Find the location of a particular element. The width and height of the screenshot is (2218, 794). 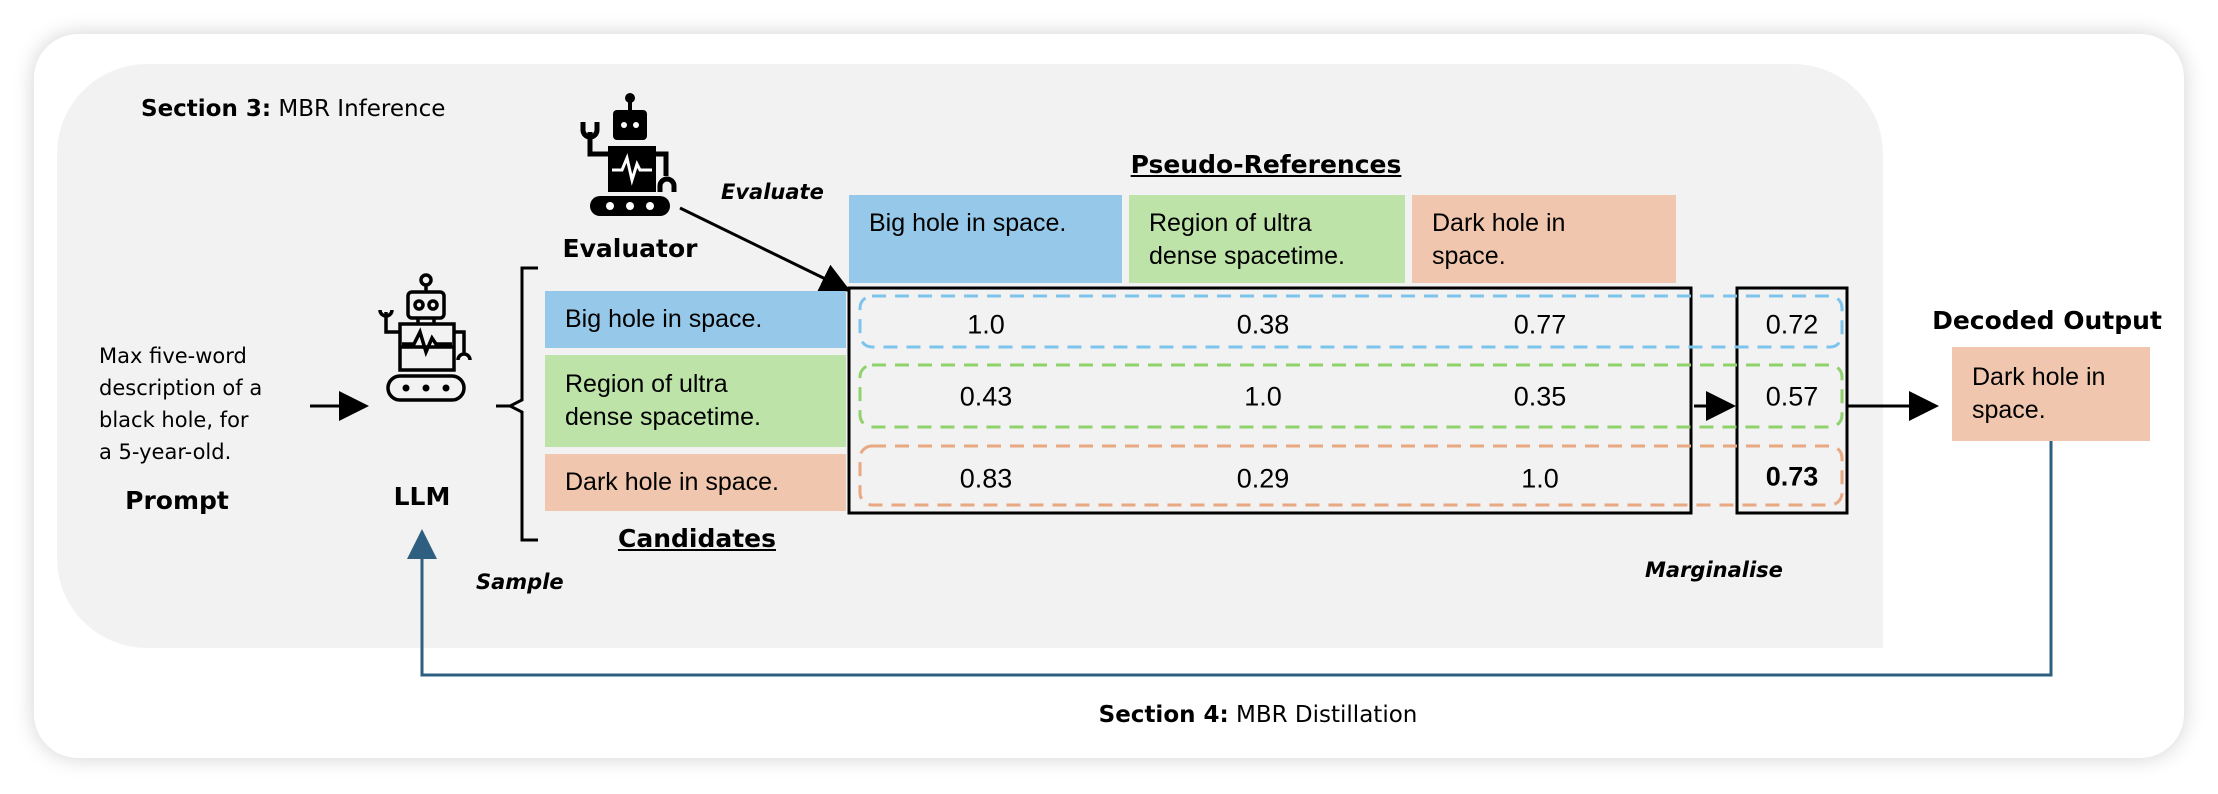

candidate-2: Region of ultra dense spacetime. is located at coordinates (695, 401).